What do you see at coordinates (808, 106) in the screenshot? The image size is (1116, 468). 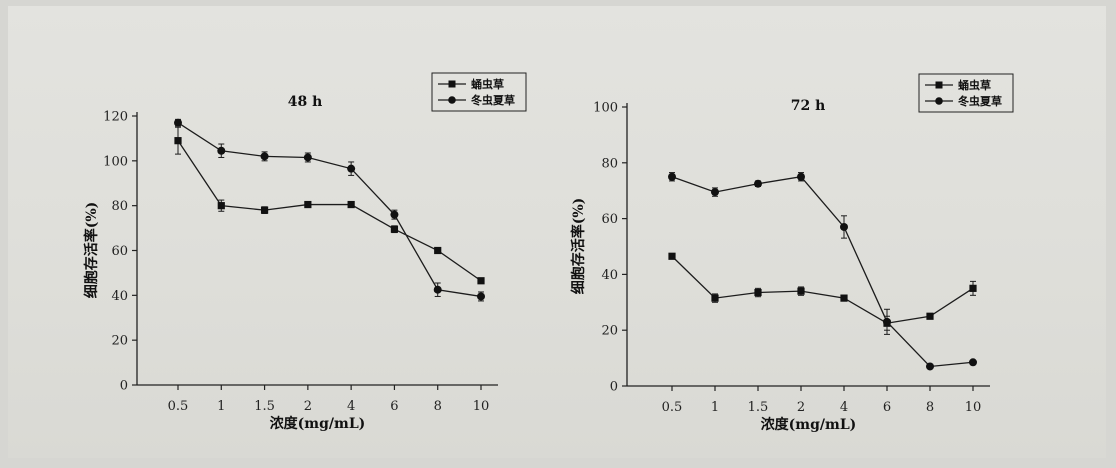 I see `chart-title: 72 h` at bounding box center [808, 106].